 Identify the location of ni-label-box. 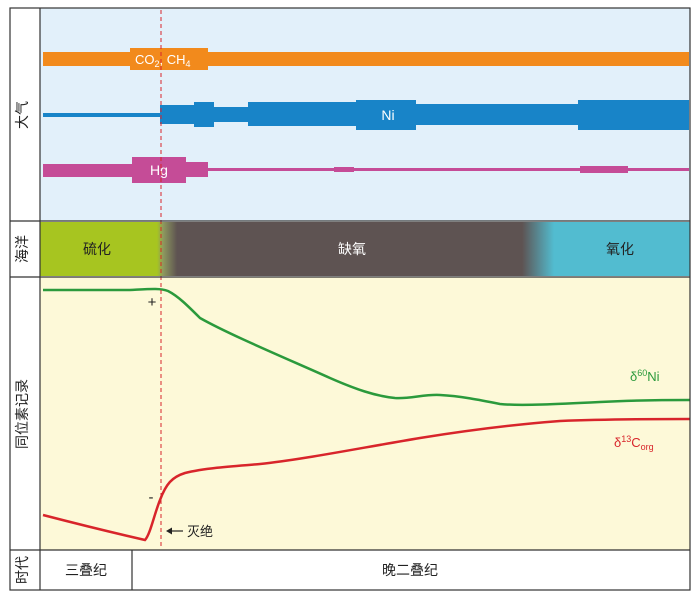
(386, 115).